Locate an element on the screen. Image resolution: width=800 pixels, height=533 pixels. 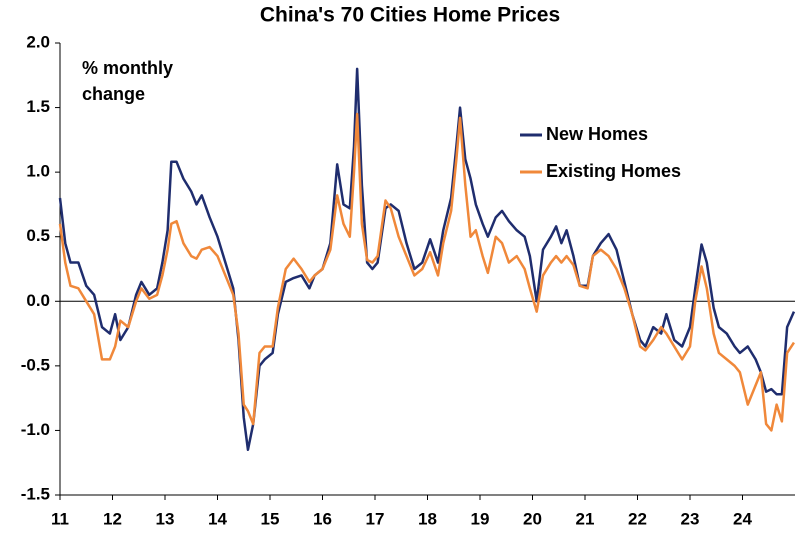
y-tick-label: 2.0 is located at coordinates (38, 41).